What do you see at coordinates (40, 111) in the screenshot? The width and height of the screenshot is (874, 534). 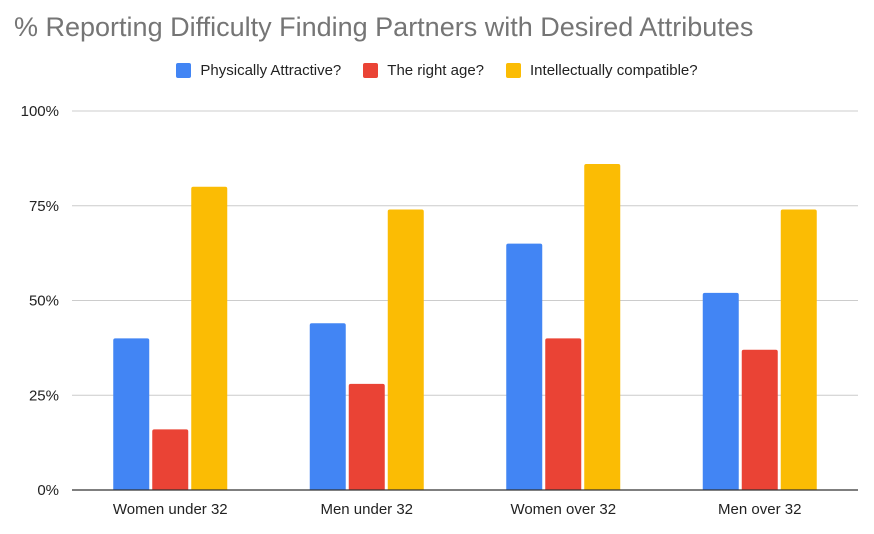 I see `y-tick-label: 100%` at bounding box center [40, 111].